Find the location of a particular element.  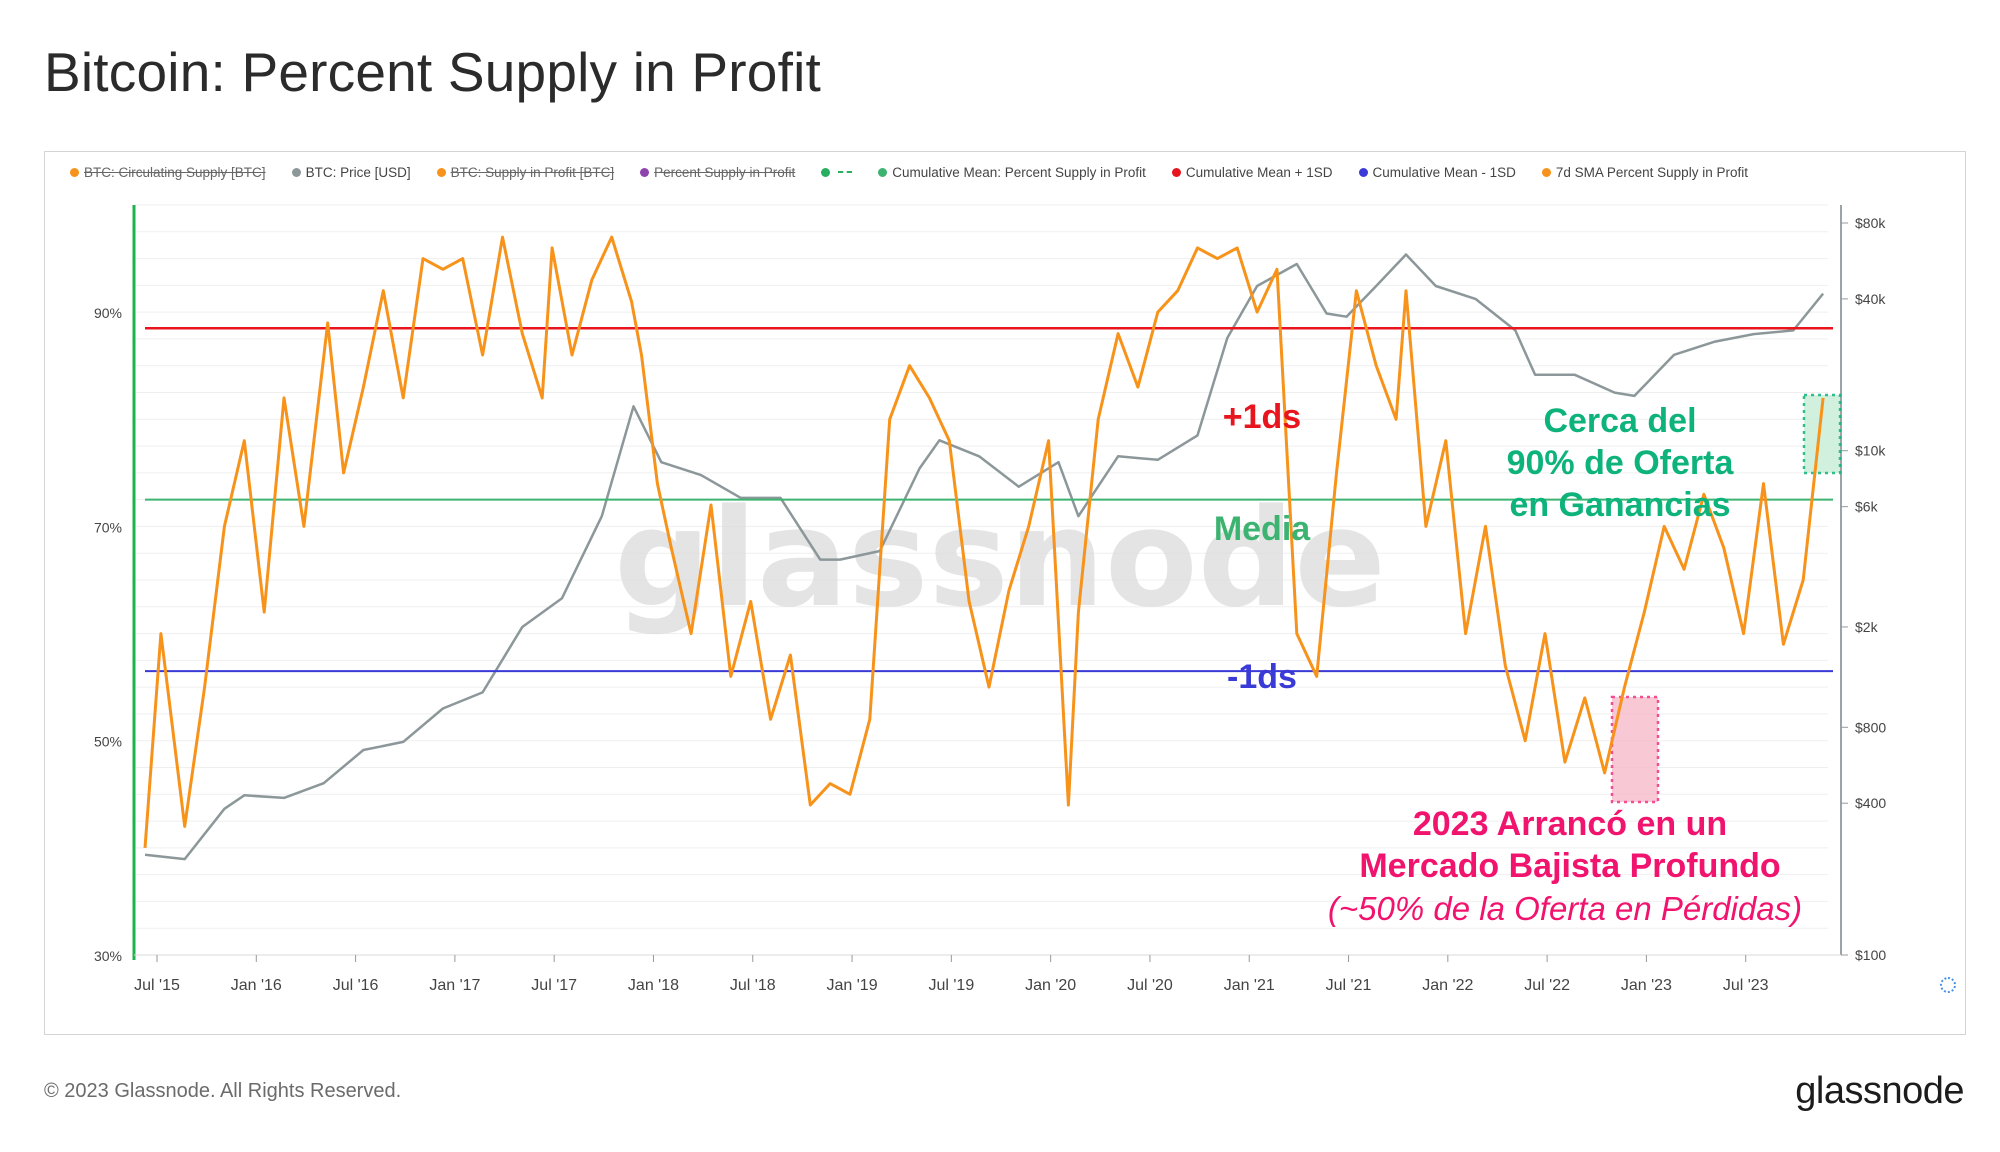

bear-annotation-sub: (~50% de la Oferta en Pérdidas) is located at coordinates (1565, 908).